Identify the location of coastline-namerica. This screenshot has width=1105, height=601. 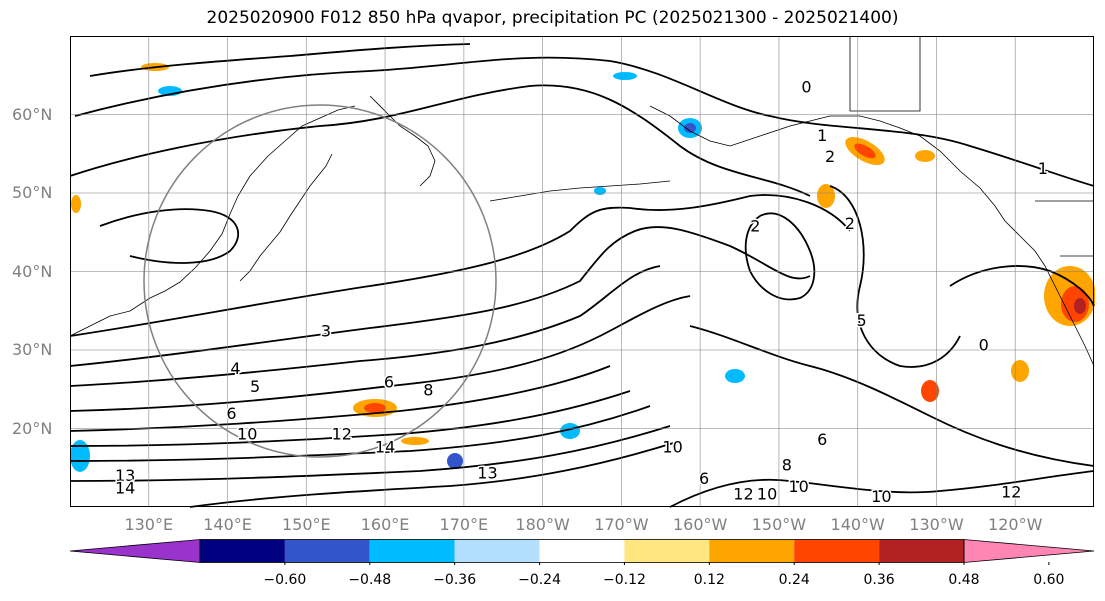
(1049, 293).